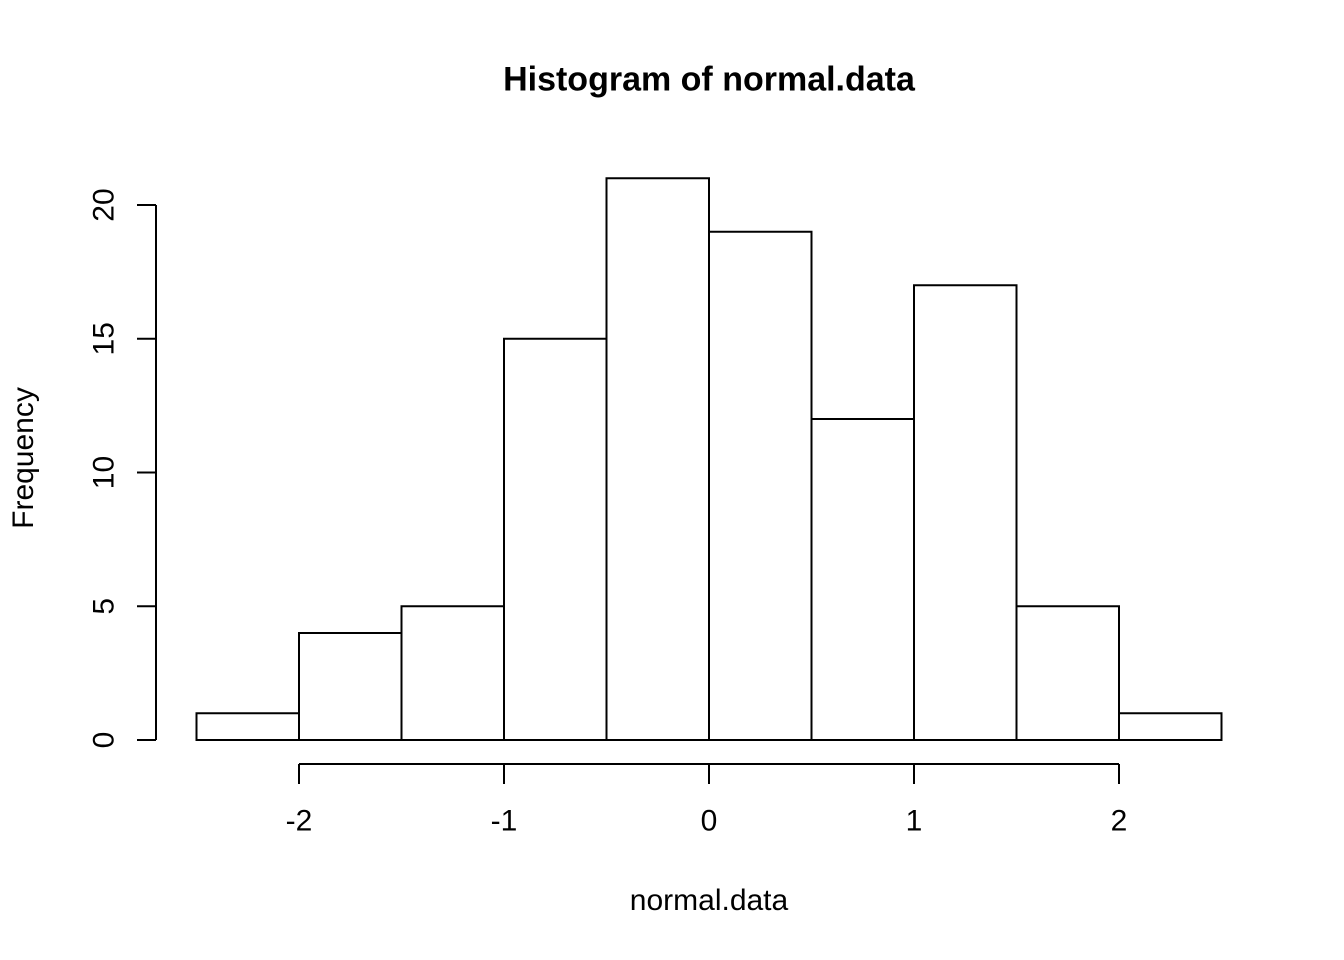  What do you see at coordinates (709, 900) in the screenshot?
I see `x-axis-title: normal.data` at bounding box center [709, 900].